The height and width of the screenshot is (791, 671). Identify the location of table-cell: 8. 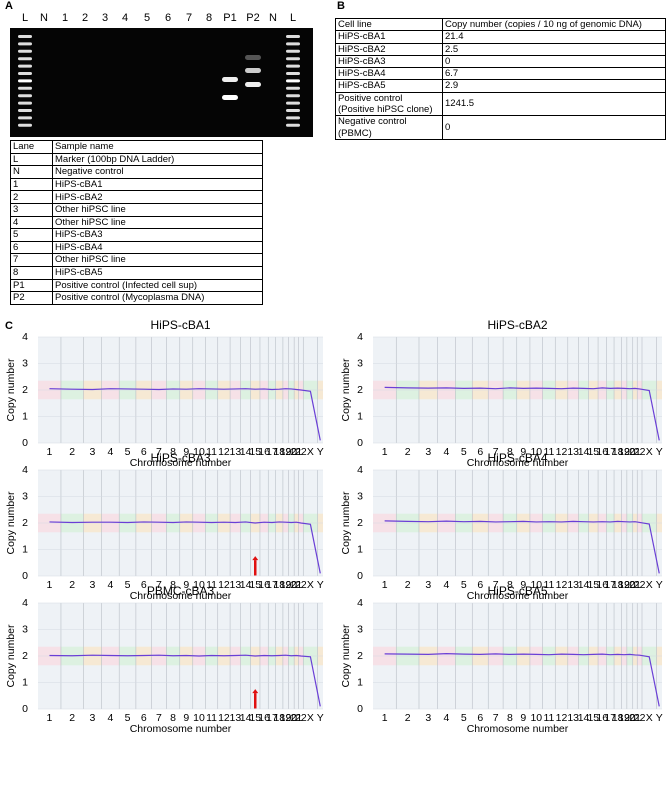
(31, 272).